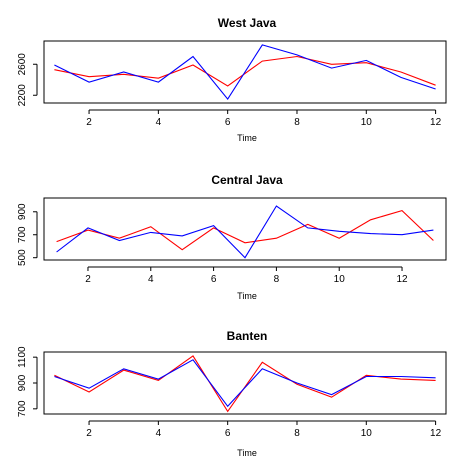  Describe the element at coordinates (22, 64) in the screenshot. I see `y-tick-label: 2600` at that location.